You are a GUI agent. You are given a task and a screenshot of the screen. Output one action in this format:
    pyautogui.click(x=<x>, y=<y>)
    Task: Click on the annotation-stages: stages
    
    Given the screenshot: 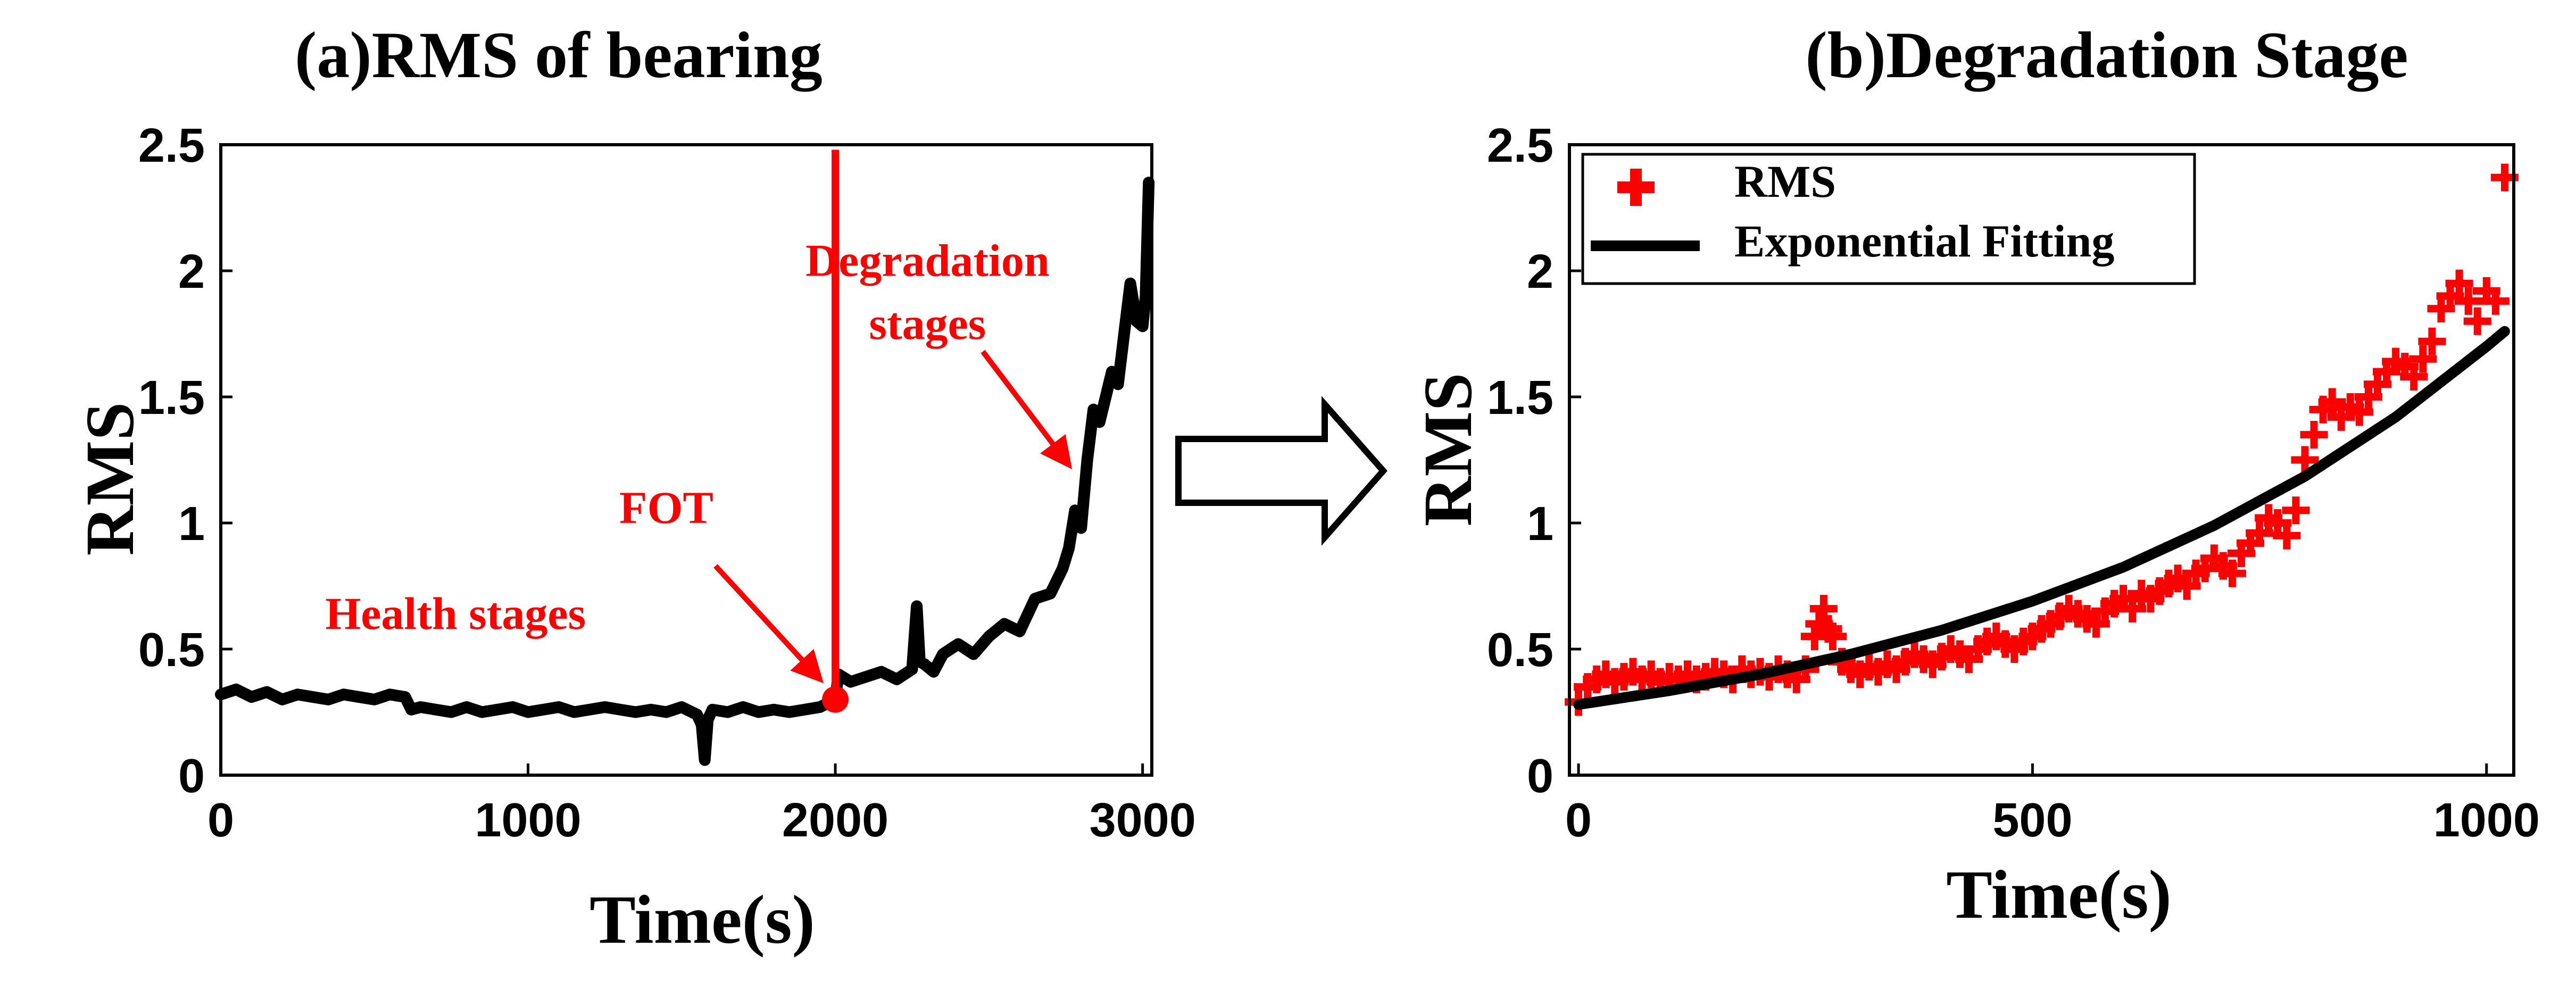 What is the action you would take?
    pyautogui.click(x=927, y=323)
    